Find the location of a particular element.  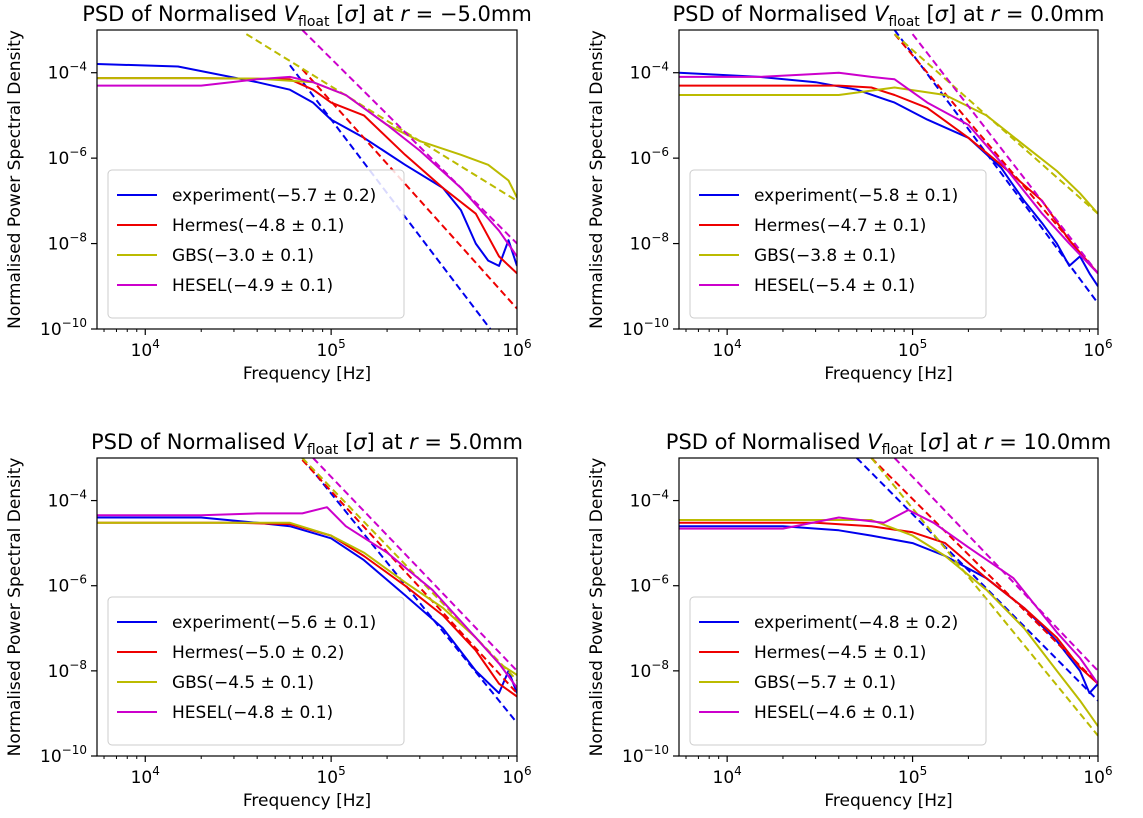

legend-label-4: HESEL(−5.4 ± 0.1) is located at coordinates (834, 286).